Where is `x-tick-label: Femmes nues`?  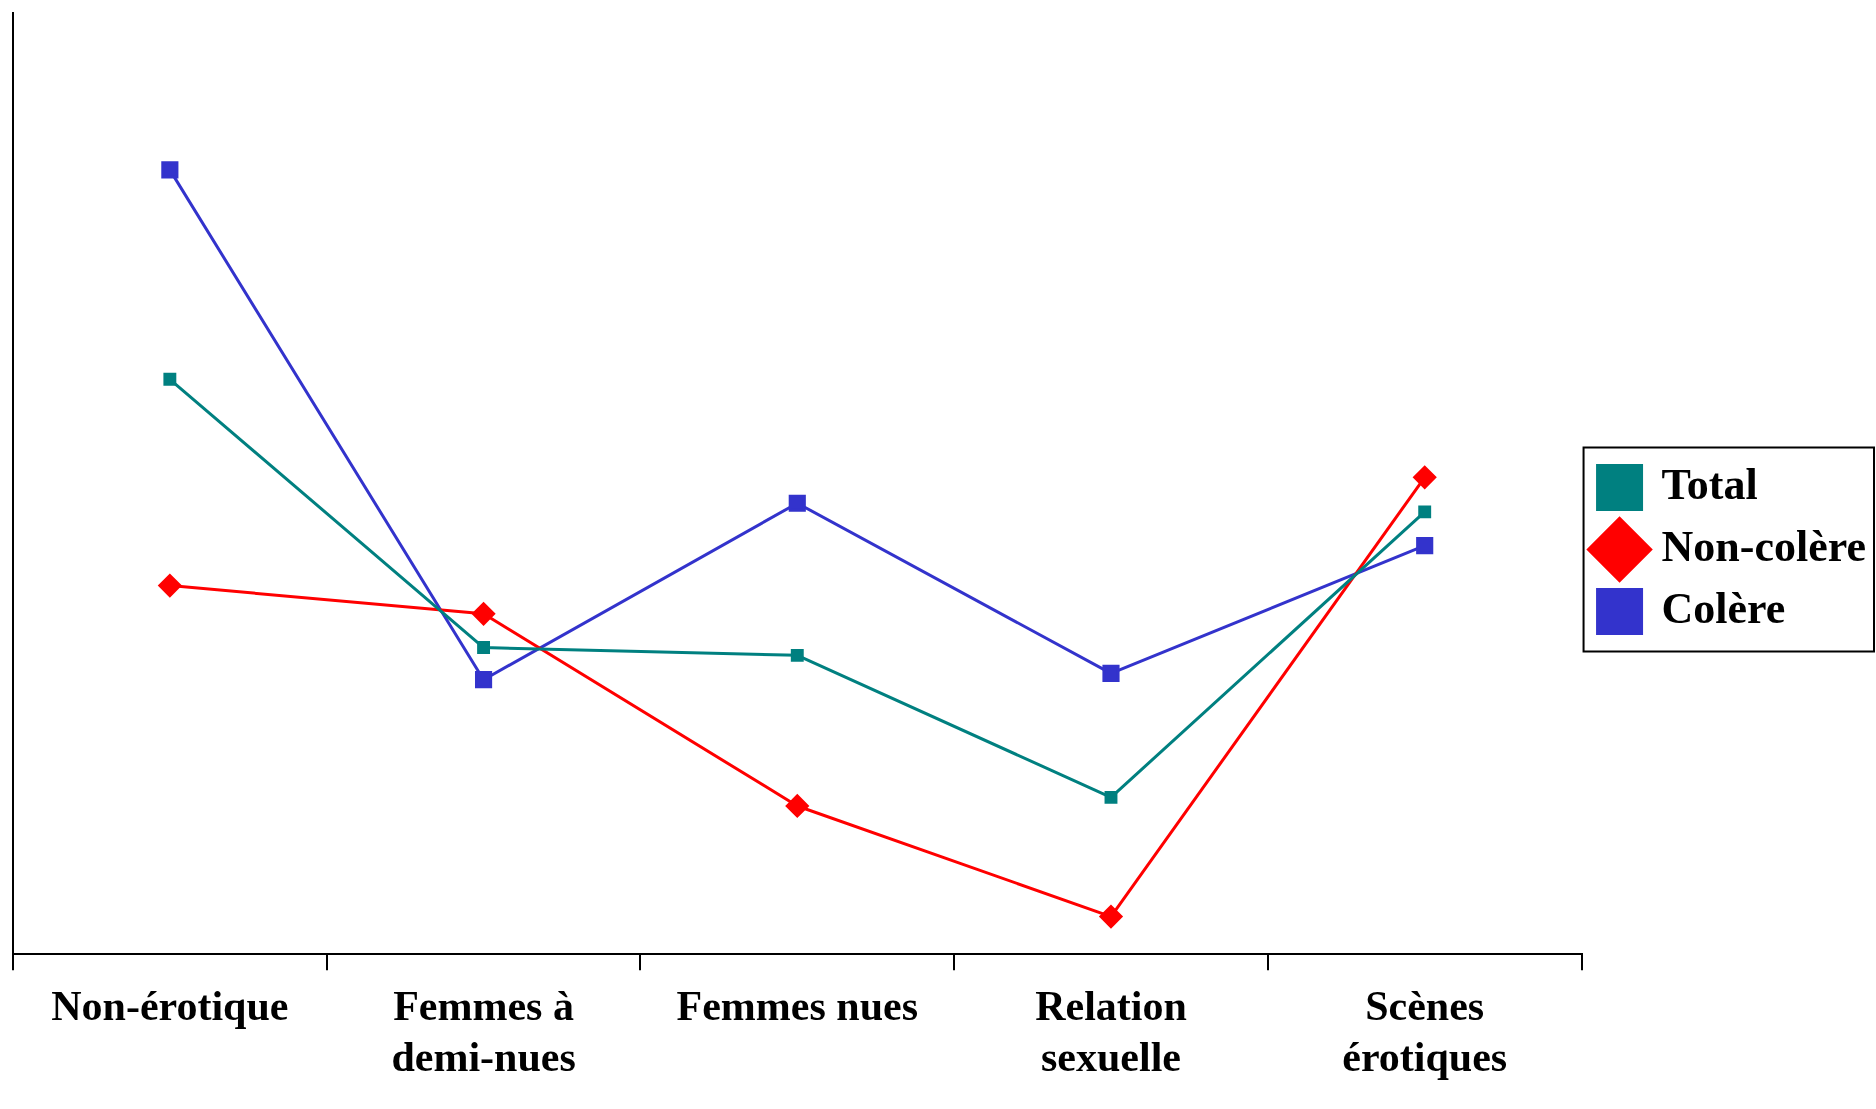
x-tick-label: Femmes nues is located at coordinates (797, 1006).